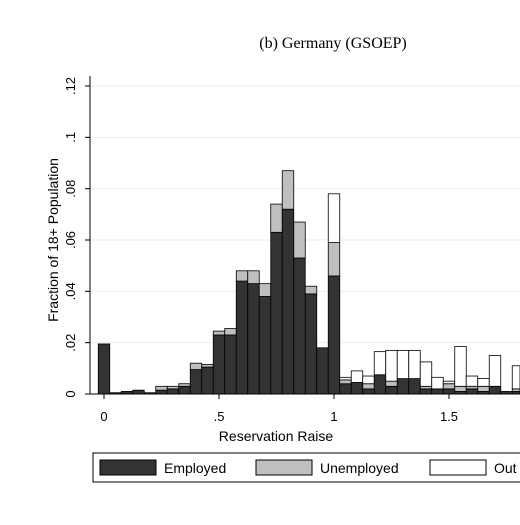  Describe the element at coordinates (458, 467) in the screenshot. I see `legend-swatch-out` at that location.